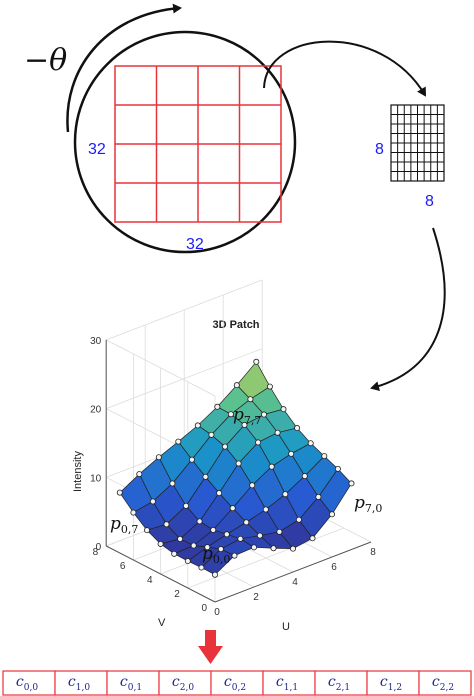 This screenshot has height=696, width=474. Describe the element at coordinates (96, 341) in the screenshot. I see `z-tick-label: 30` at that location.